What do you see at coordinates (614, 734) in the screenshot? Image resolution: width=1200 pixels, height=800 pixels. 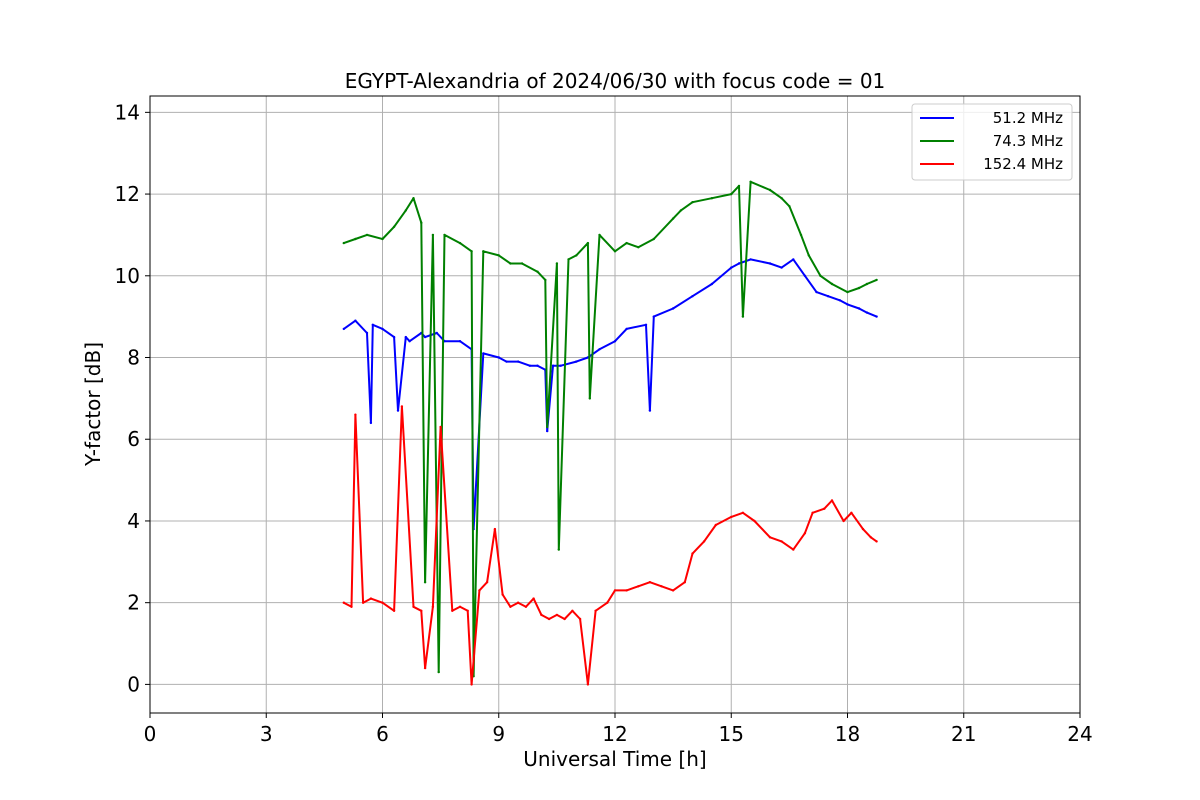 I see `x-tick-label: 12` at bounding box center [614, 734].